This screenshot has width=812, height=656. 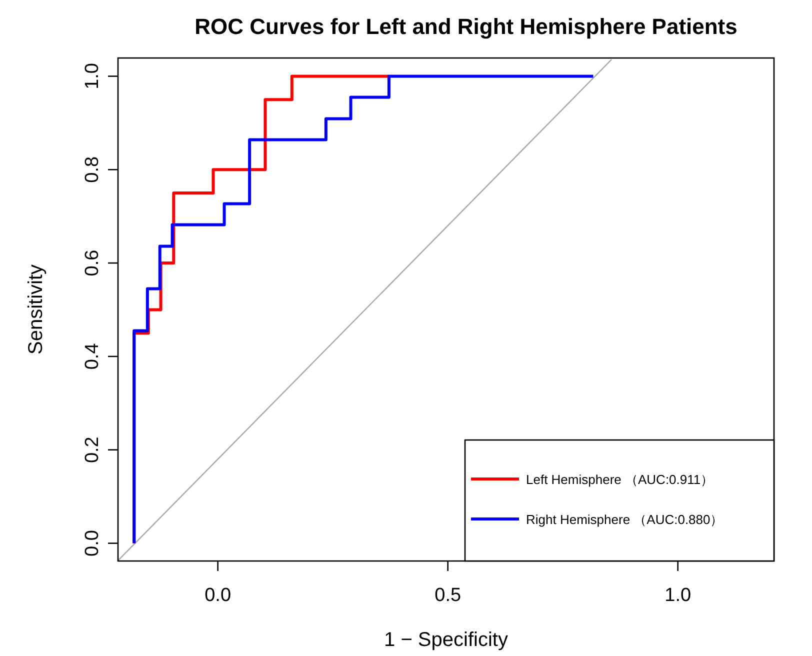 I want to click on x-tick-label: 0.0, so click(x=218, y=595).